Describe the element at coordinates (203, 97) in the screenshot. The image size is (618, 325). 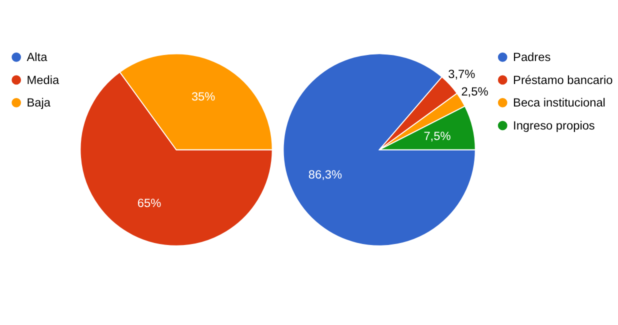
I see `data-label: 35%` at that location.